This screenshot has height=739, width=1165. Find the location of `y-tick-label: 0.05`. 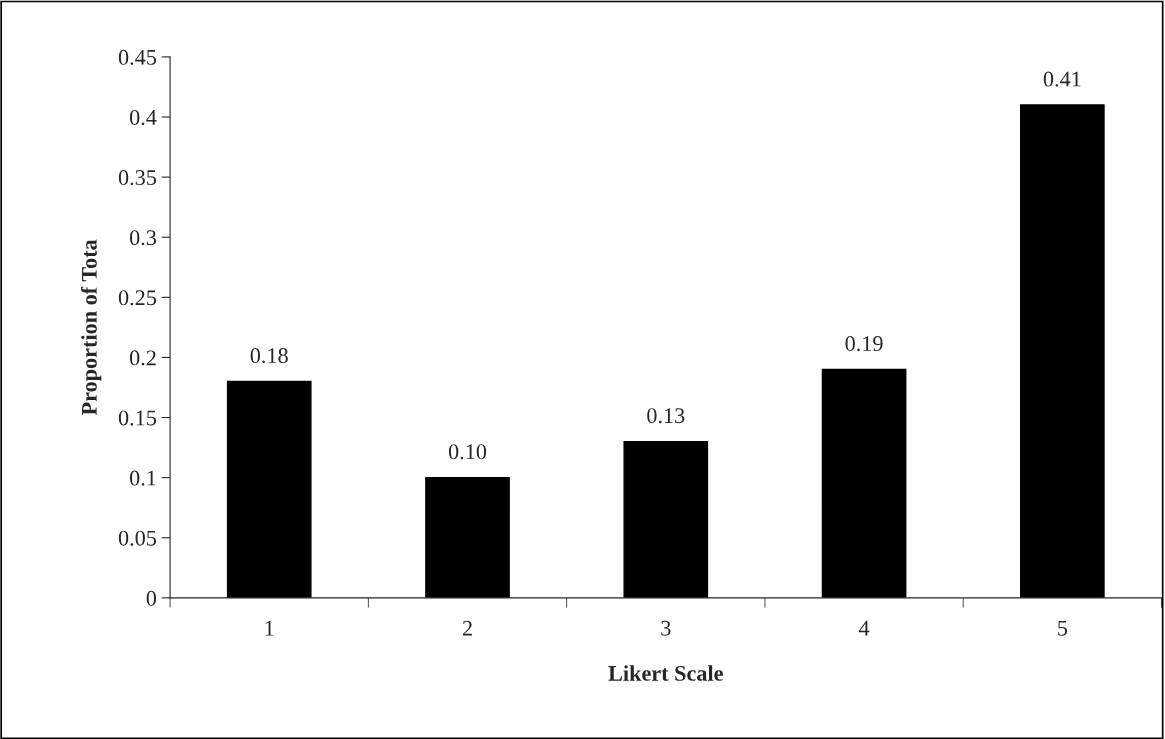

y-tick-label: 0.05 is located at coordinates (137, 538).